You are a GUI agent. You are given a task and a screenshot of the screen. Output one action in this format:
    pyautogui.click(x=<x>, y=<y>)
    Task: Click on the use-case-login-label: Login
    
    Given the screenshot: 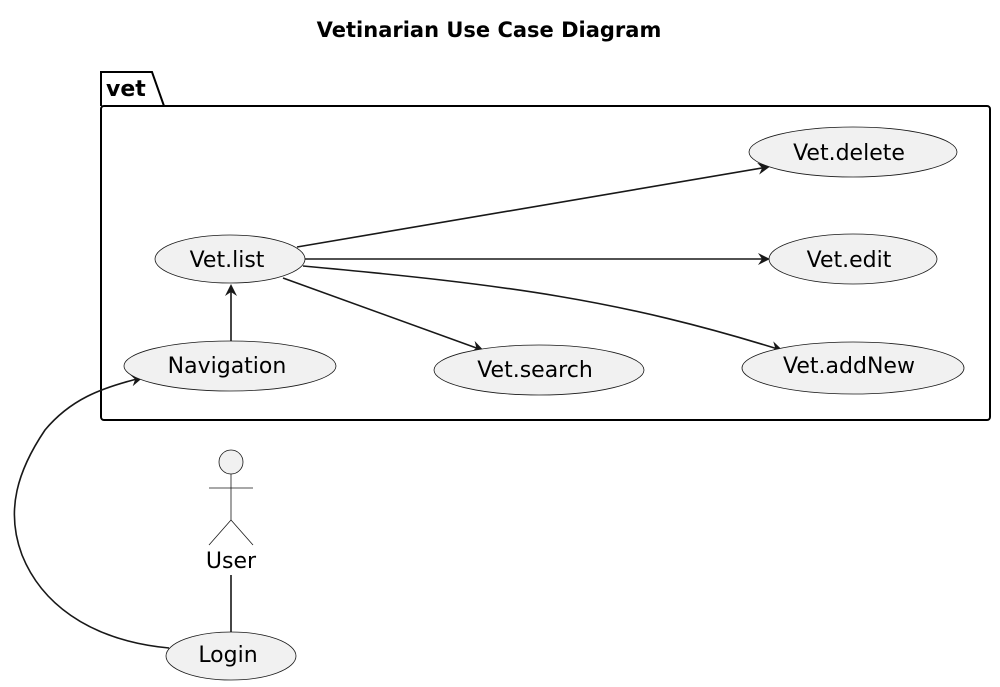 What is the action you would take?
    pyautogui.click(x=227, y=655)
    